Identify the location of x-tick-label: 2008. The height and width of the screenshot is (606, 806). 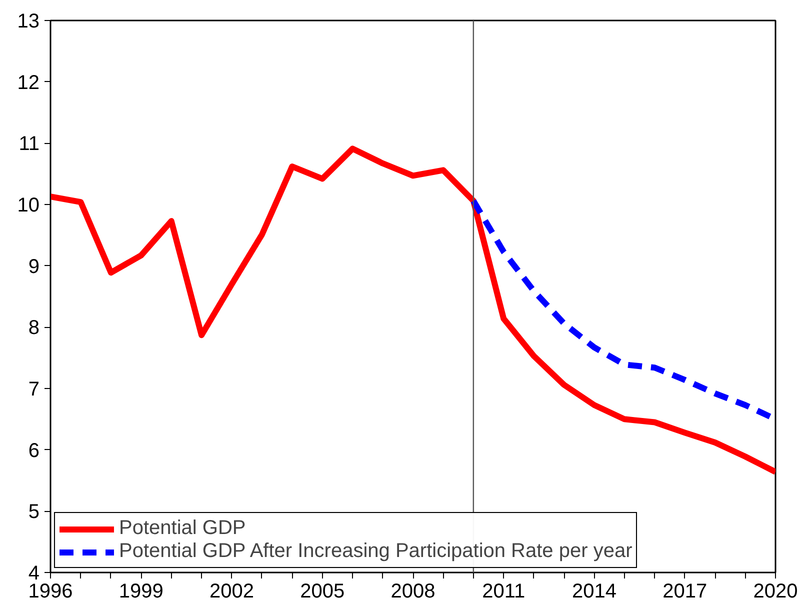
(413, 591).